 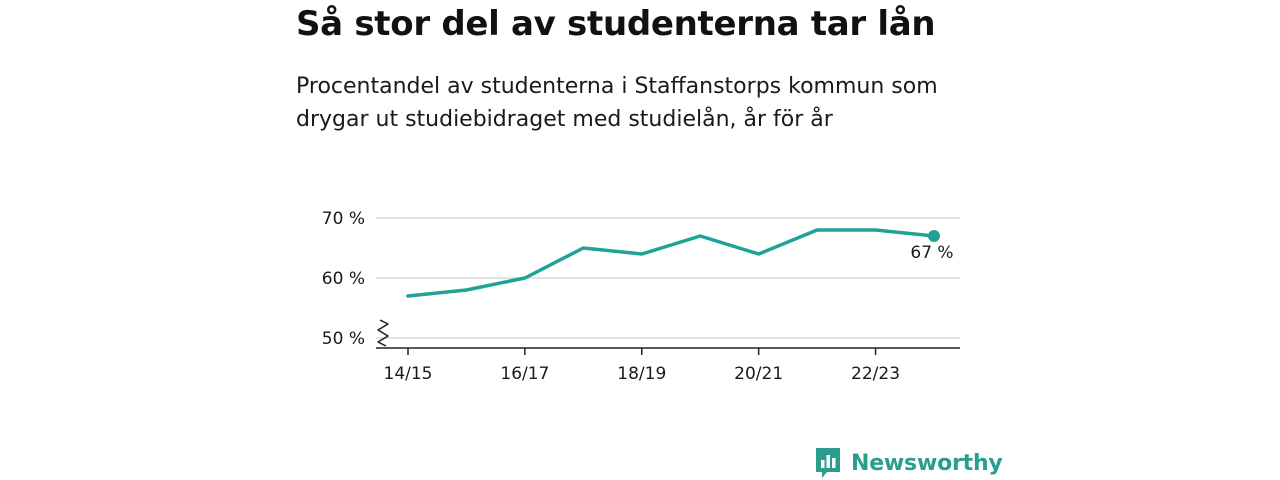 I want to click on series, so click(x=673, y=263).